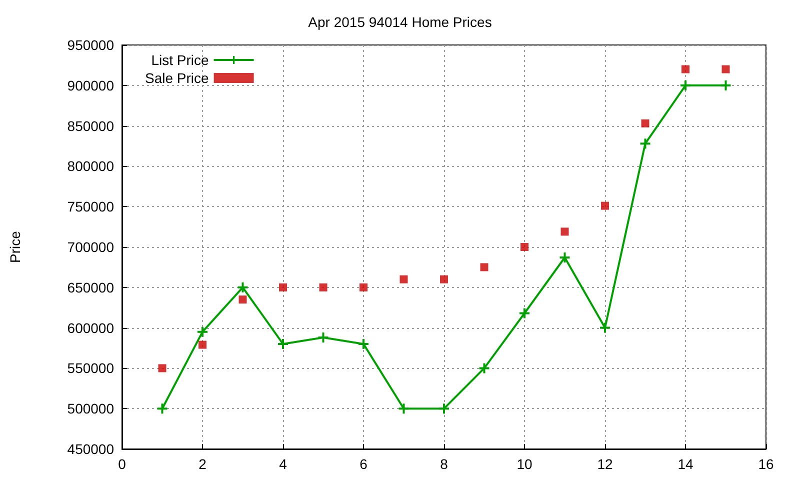 The width and height of the screenshot is (800, 480). Describe the element at coordinates (686, 464) in the screenshot. I see `x-tick-label: 14` at that location.